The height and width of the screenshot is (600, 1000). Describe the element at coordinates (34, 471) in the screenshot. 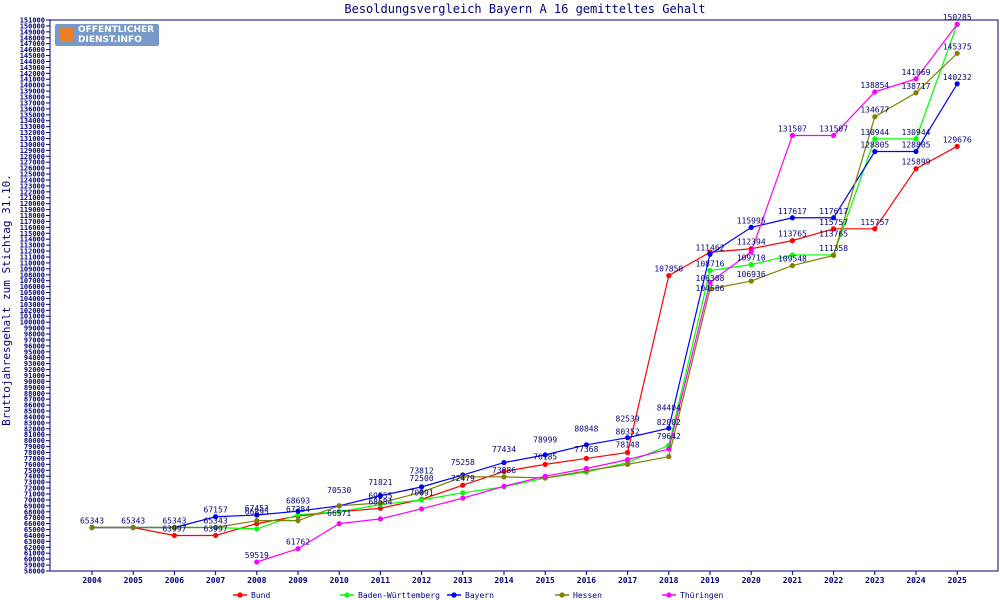

I see `y-tick-label: 75000` at that location.